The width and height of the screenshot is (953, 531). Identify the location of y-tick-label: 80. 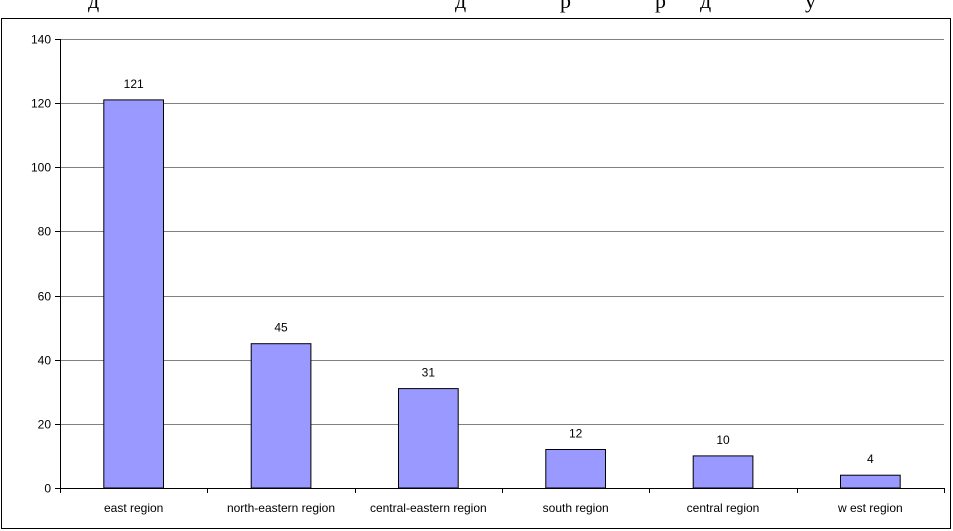
(45, 232).